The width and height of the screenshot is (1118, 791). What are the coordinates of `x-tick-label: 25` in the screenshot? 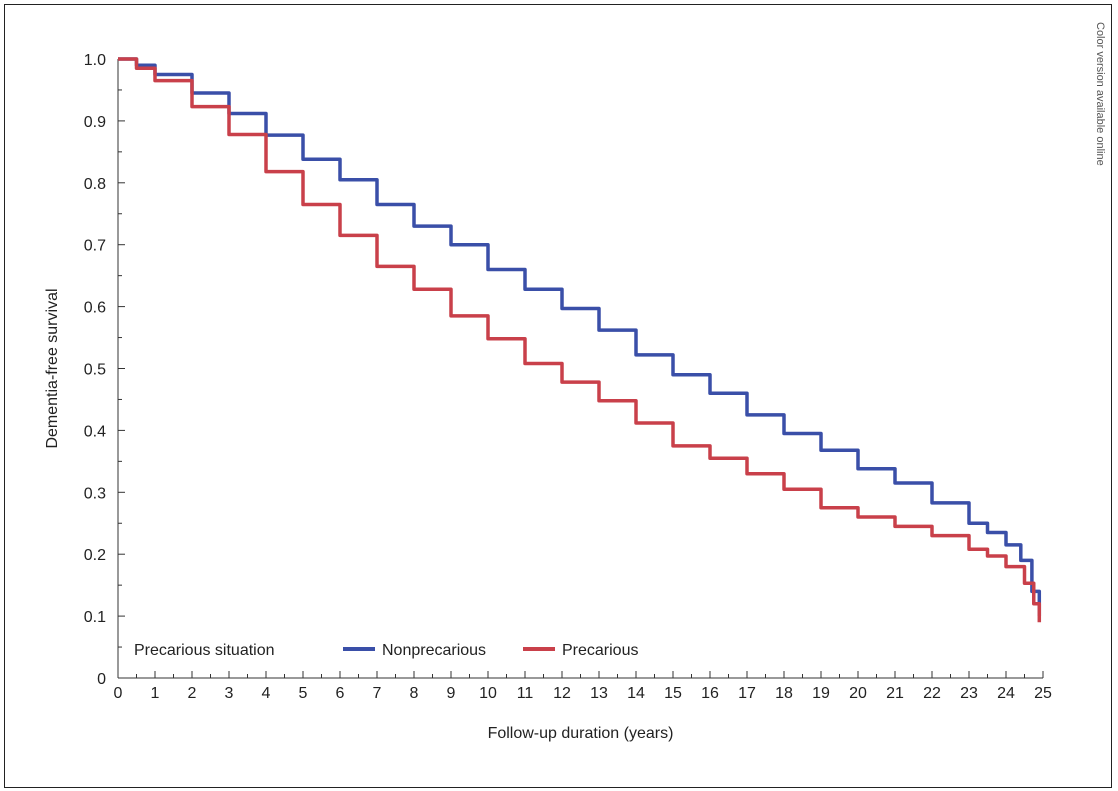 It's located at (1043, 693).